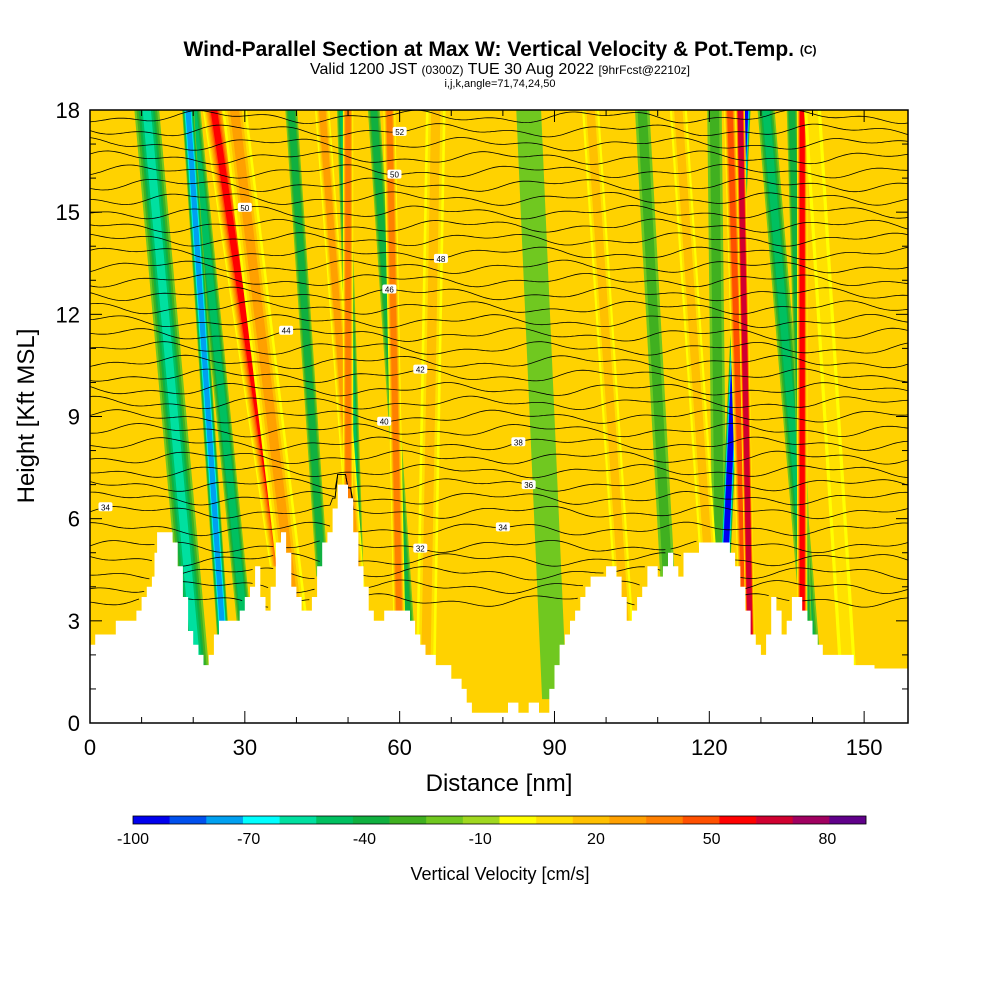  What do you see at coordinates (74, 519) in the screenshot?
I see `y-tick-label-2: 6` at bounding box center [74, 519].